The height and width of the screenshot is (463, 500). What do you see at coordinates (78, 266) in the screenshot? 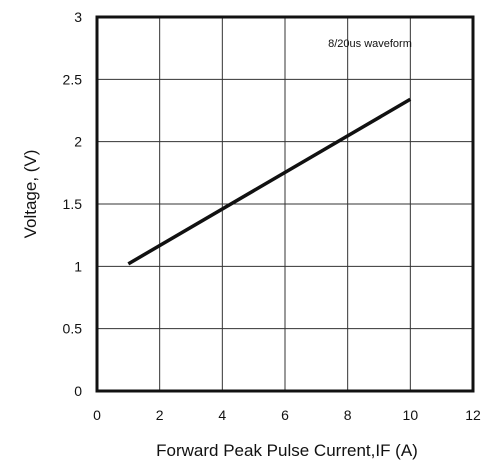
I see `y-tick-label: 1` at bounding box center [78, 266].